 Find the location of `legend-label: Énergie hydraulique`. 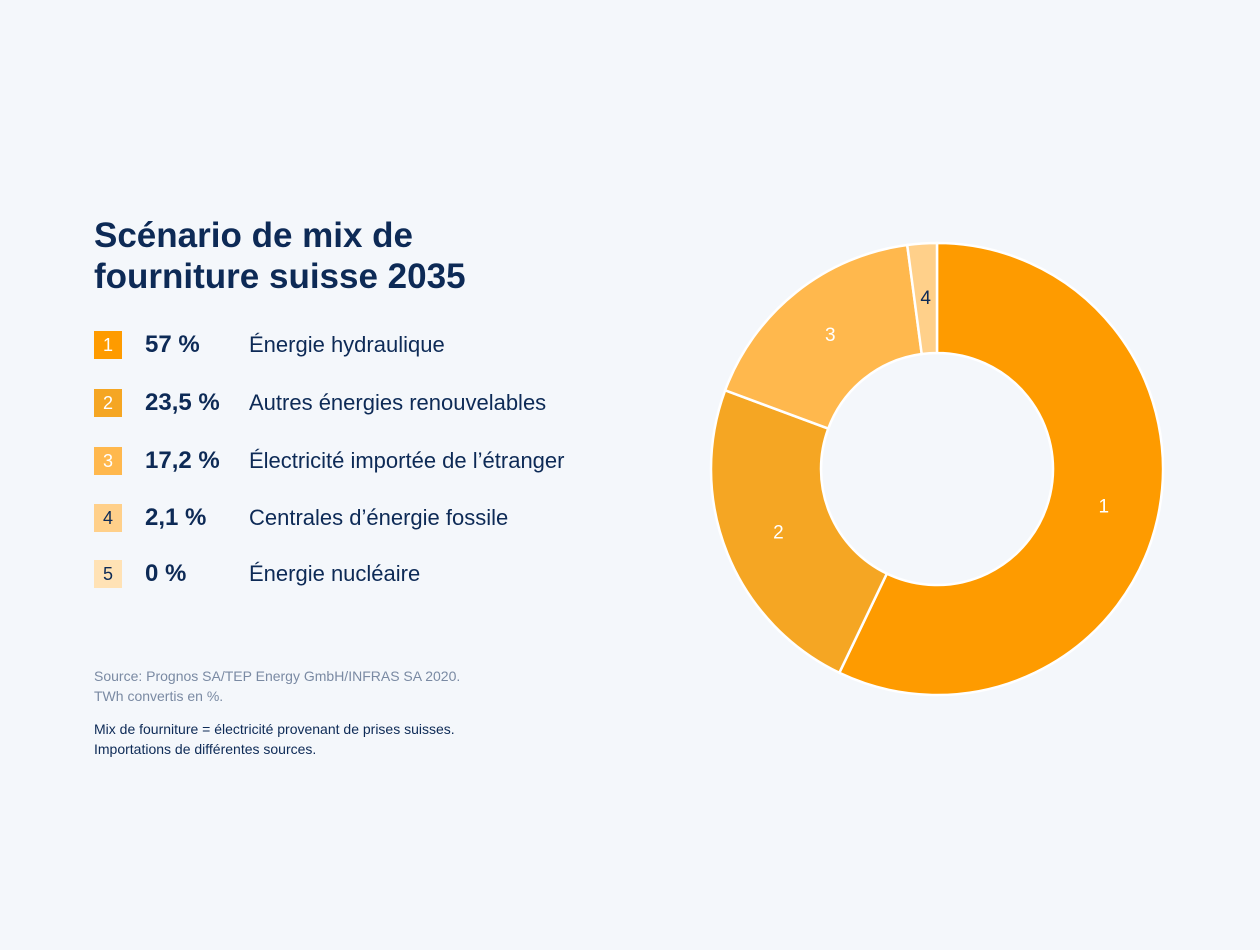

legend-label: Énergie hydraulique is located at coordinates (347, 344).